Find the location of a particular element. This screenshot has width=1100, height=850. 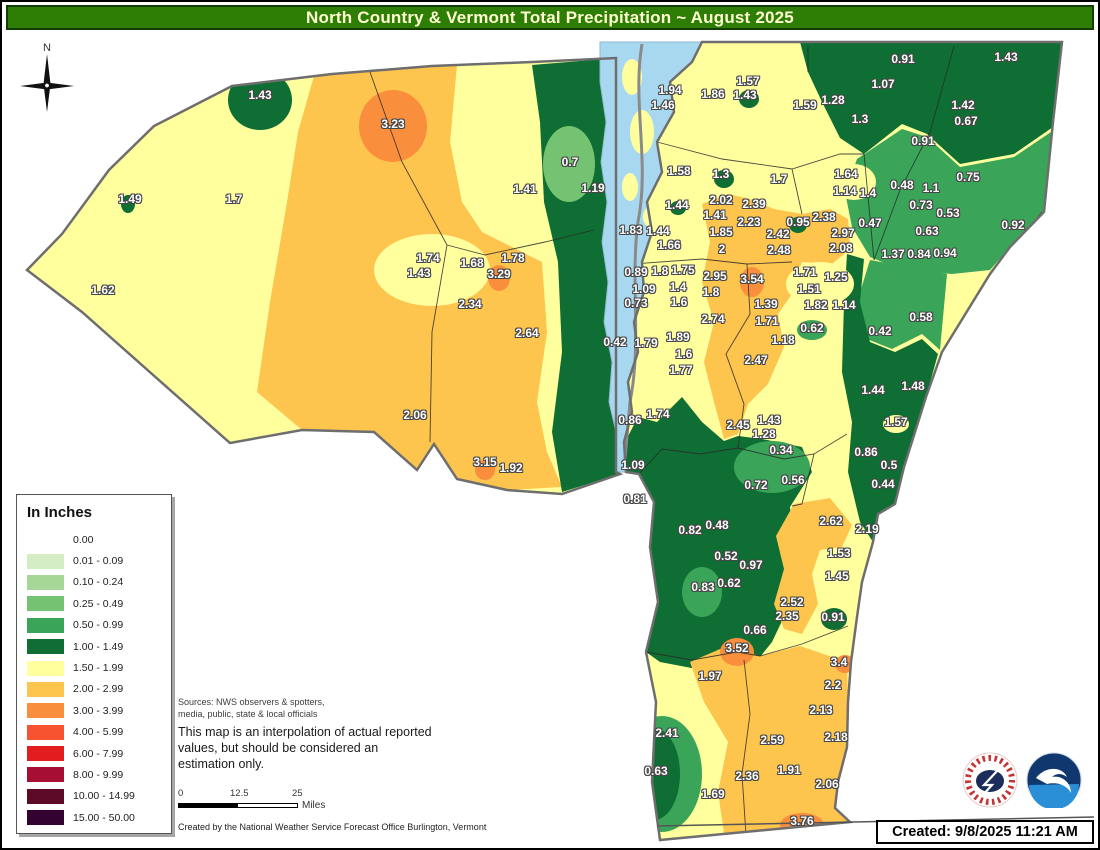

agency-logos is located at coordinates (1022, 780).